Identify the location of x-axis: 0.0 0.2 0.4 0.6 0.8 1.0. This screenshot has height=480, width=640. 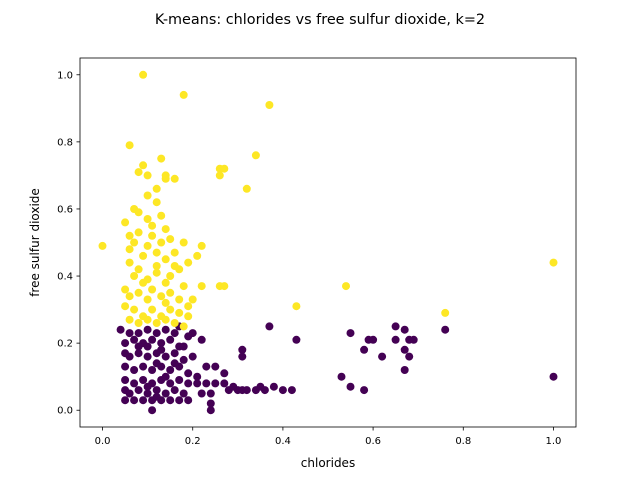
(328, 437).